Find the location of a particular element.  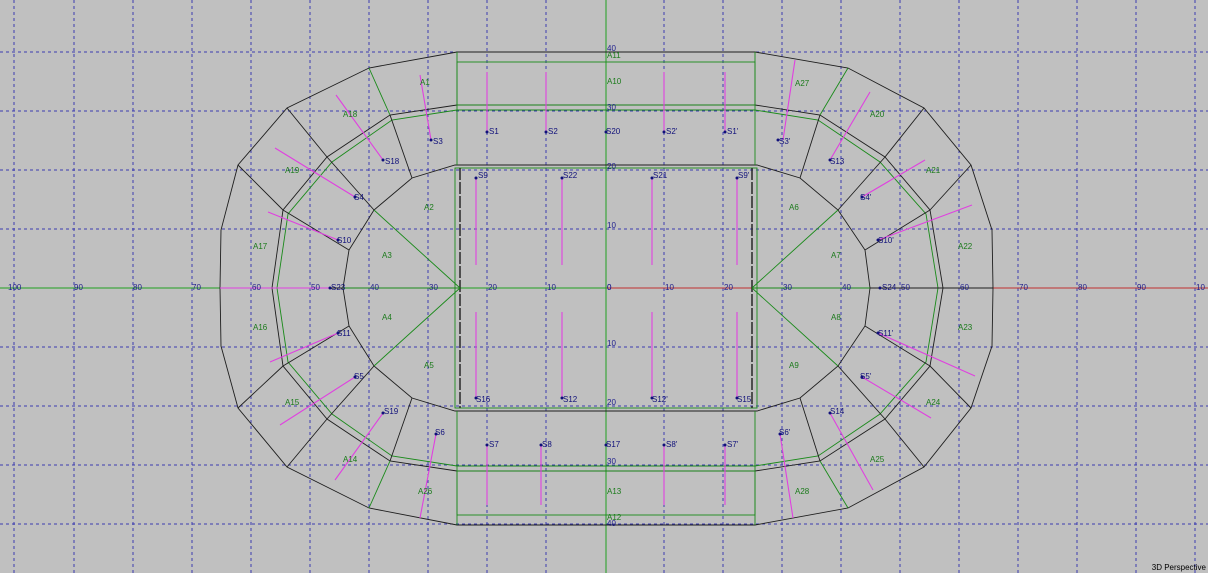

area-label-a19: A19 is located at coordinates (292, 170).